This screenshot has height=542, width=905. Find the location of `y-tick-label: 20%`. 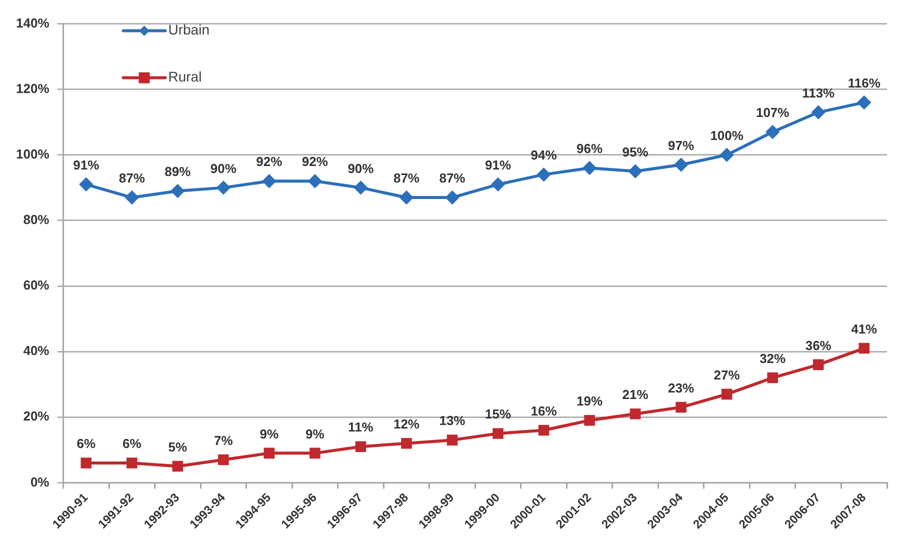

y-tick-label: 20% is located at coordinates (36, 416).